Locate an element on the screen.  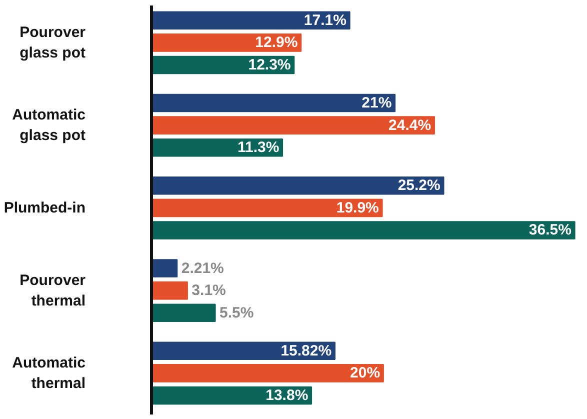
data-label: 20% is located at coordinates (365, 373).